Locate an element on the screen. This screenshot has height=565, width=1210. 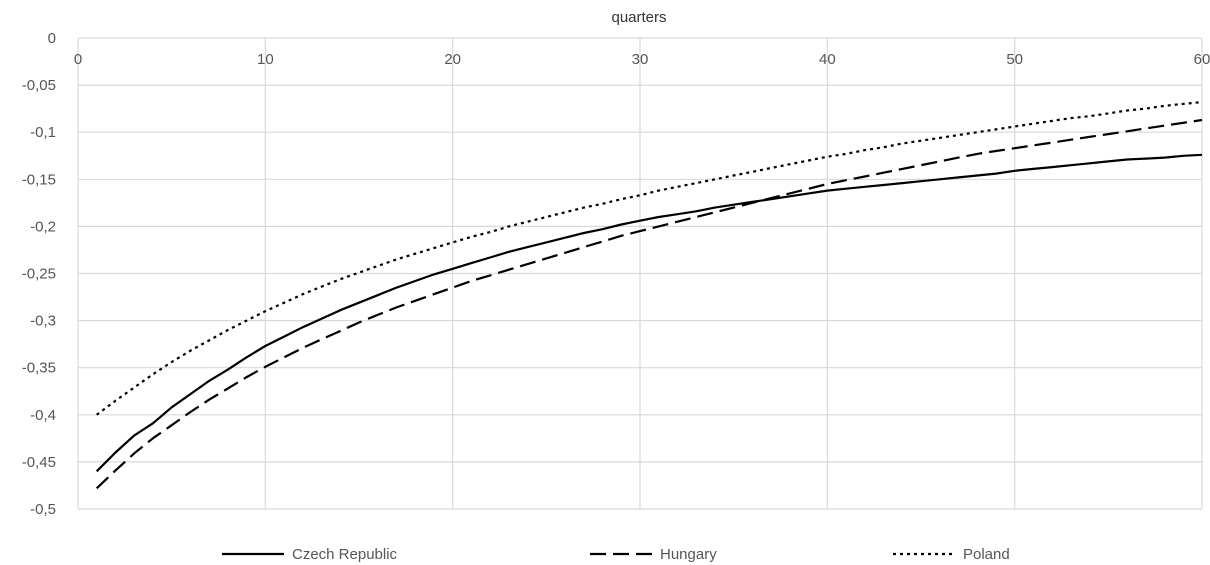
y-tick-label: -0,3 is located at coordinates (43, 321).